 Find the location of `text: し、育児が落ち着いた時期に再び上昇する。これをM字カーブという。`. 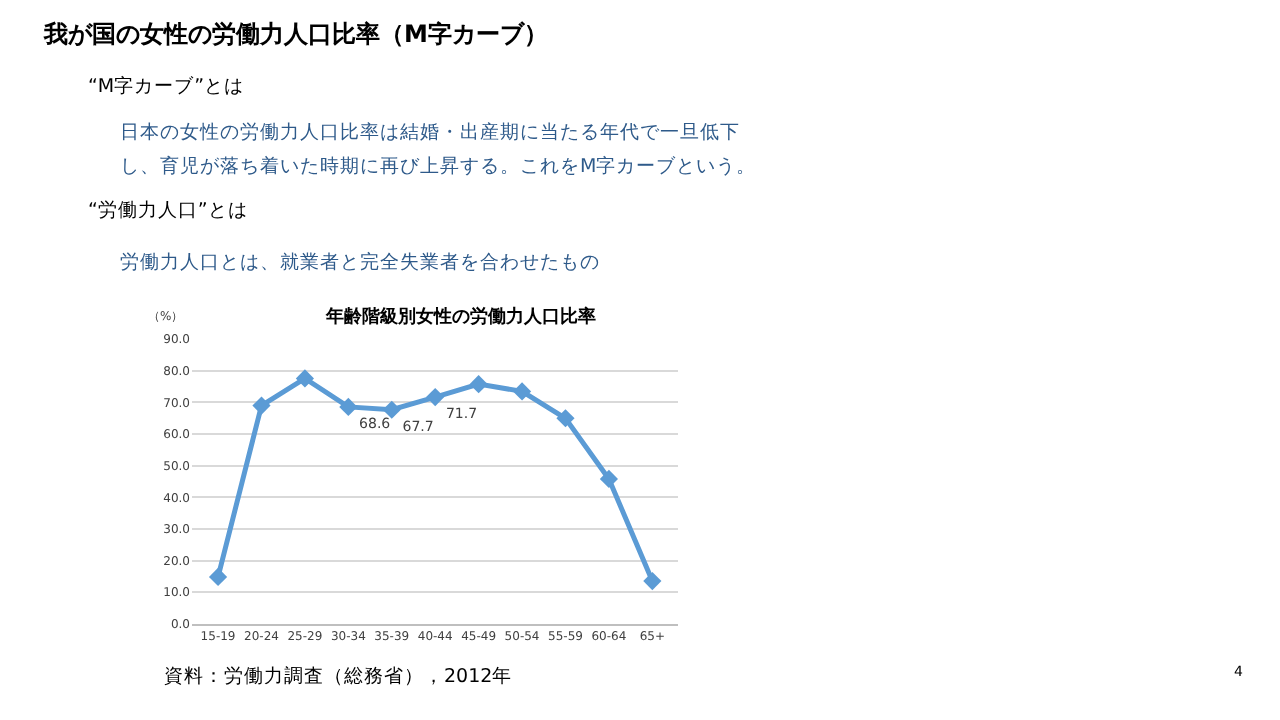

text: し、育児が落ち着いた時期に再び上昇する。これをM字カーブという。 is located at coordinates (438, 166).